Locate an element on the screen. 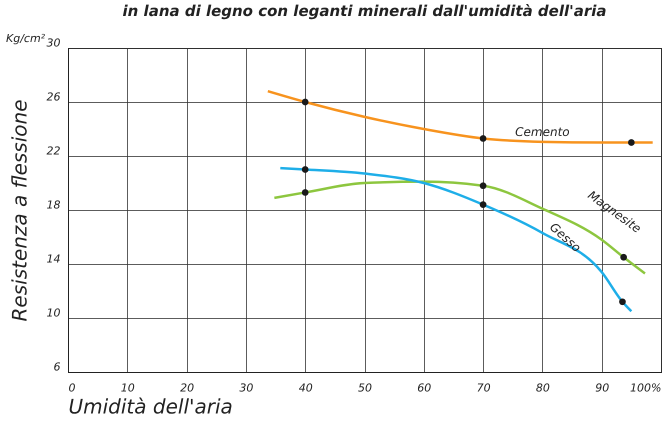 The image size is (670, 421). y-tick-label: 6 is located at coordinates (57, 367).